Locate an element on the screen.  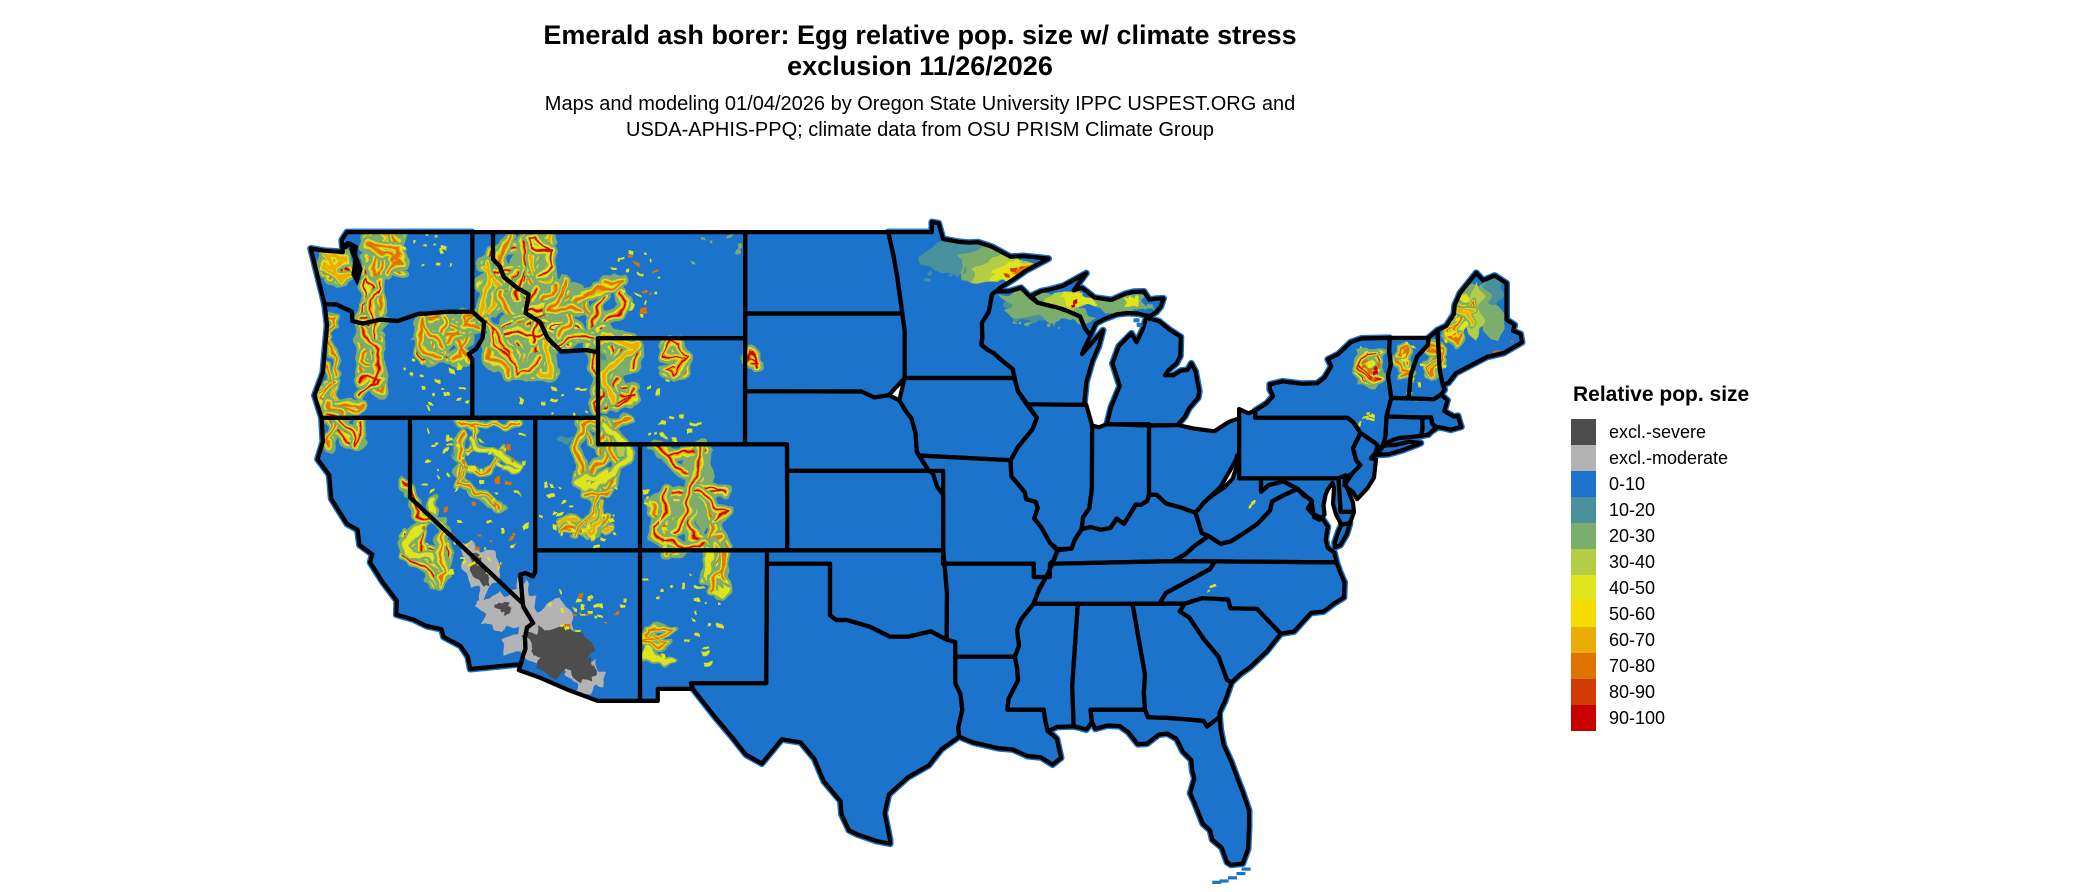
legend-label: 80-90 is located at coordinates (1632, 692).